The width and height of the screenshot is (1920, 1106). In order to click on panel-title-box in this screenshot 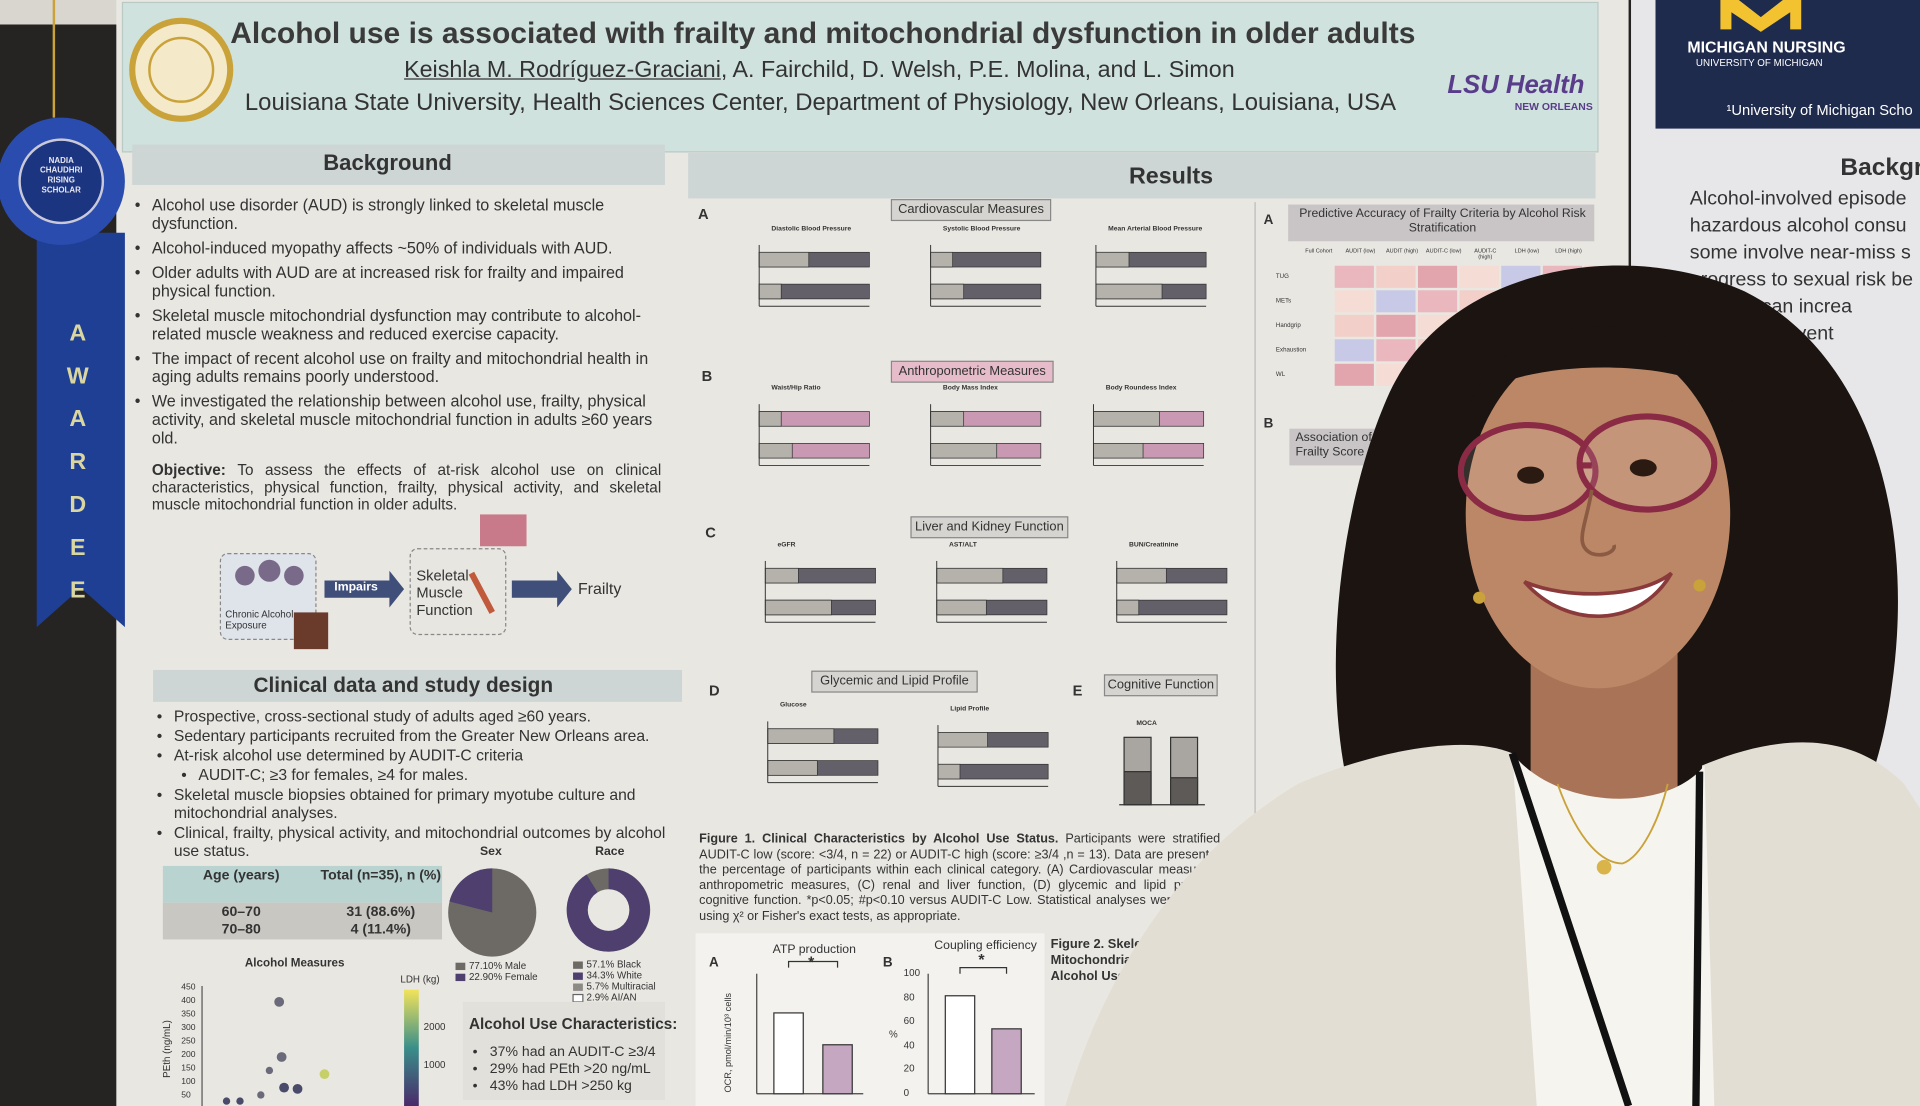, I will do `click(1441, 223)`.